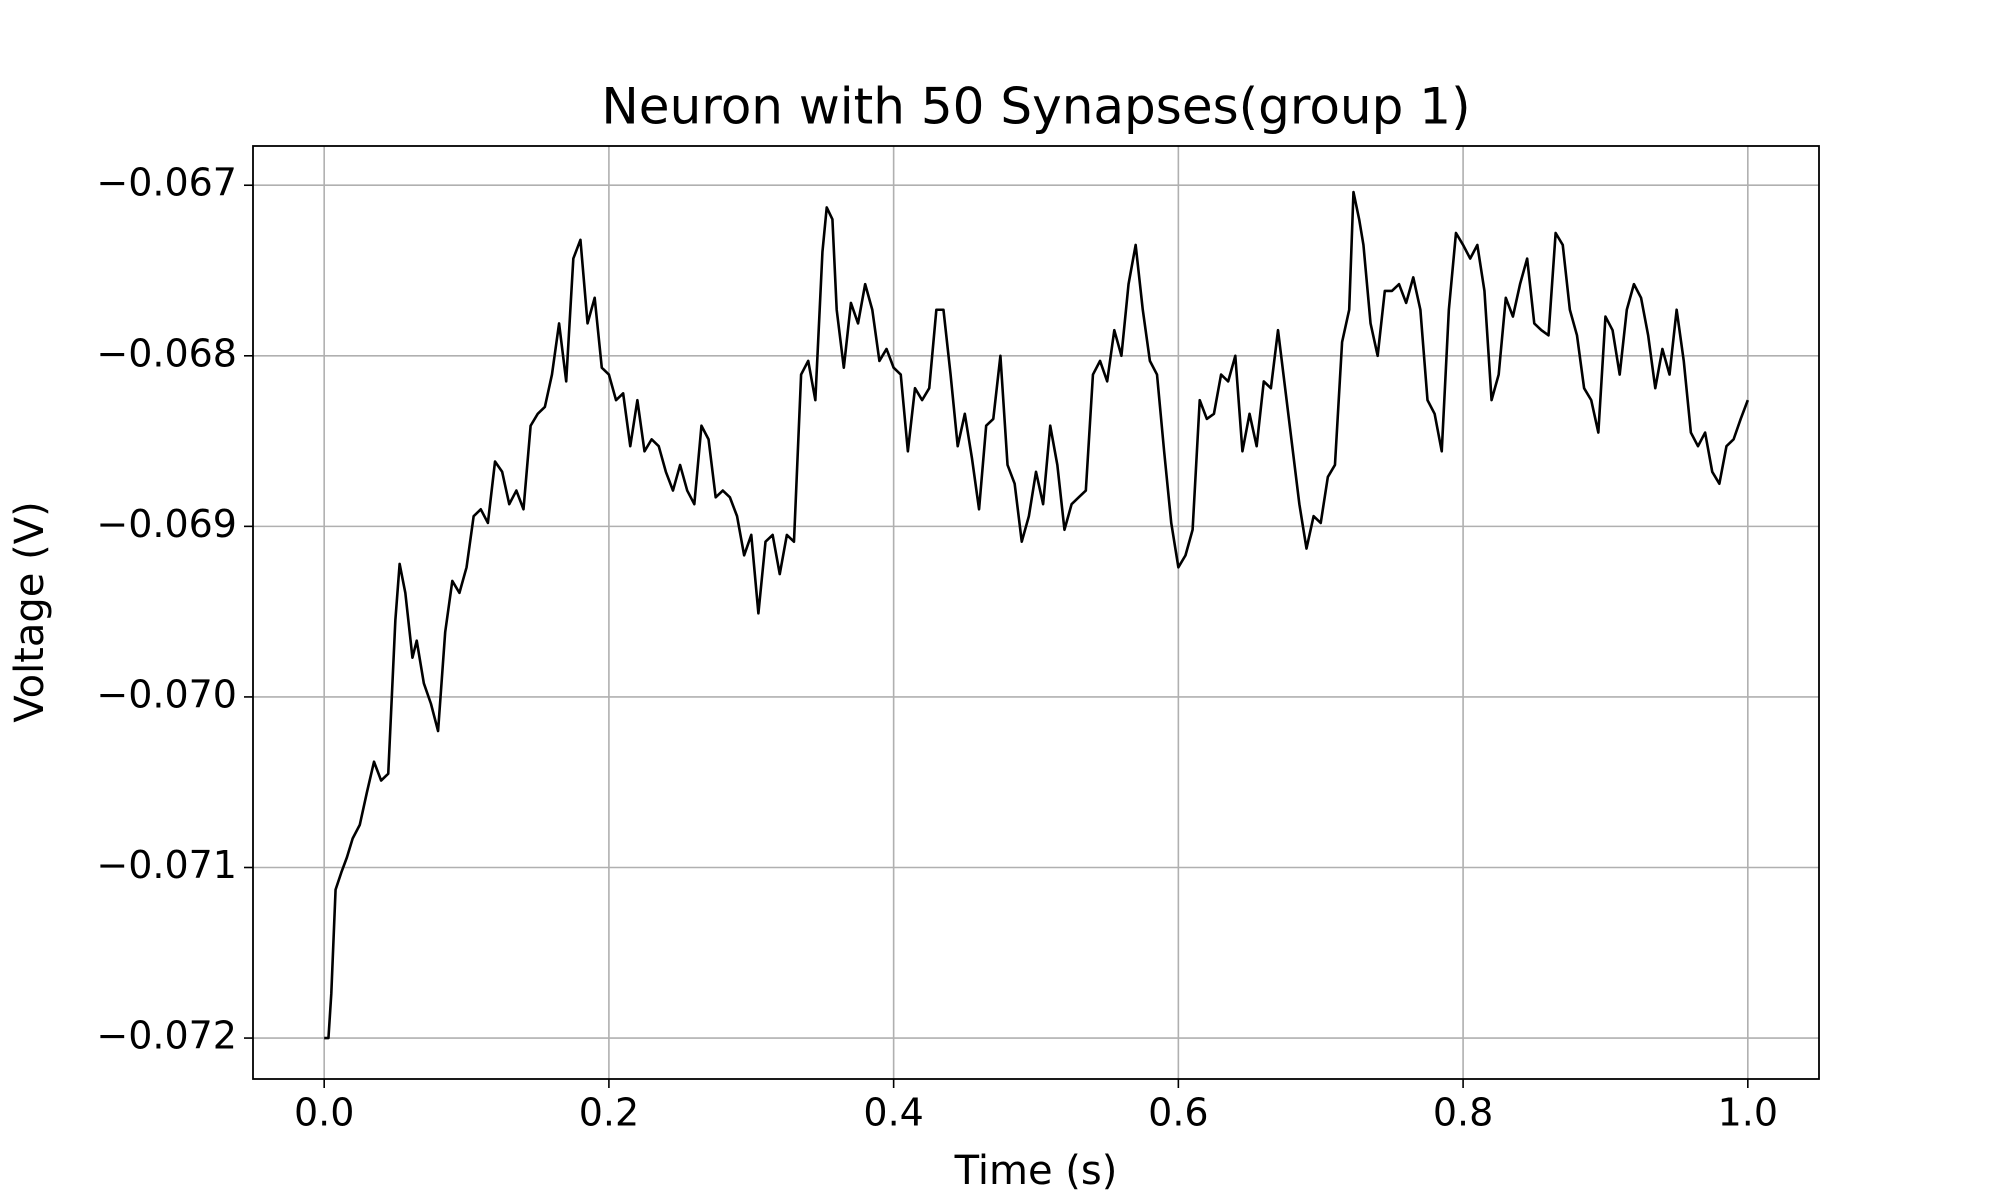 Image resolution: width=2000 pixels, height=1200 pixels. Describe the element at coordinates (166, 694) in the screenshot. I see `y-tick-label: −0.070` at that location.